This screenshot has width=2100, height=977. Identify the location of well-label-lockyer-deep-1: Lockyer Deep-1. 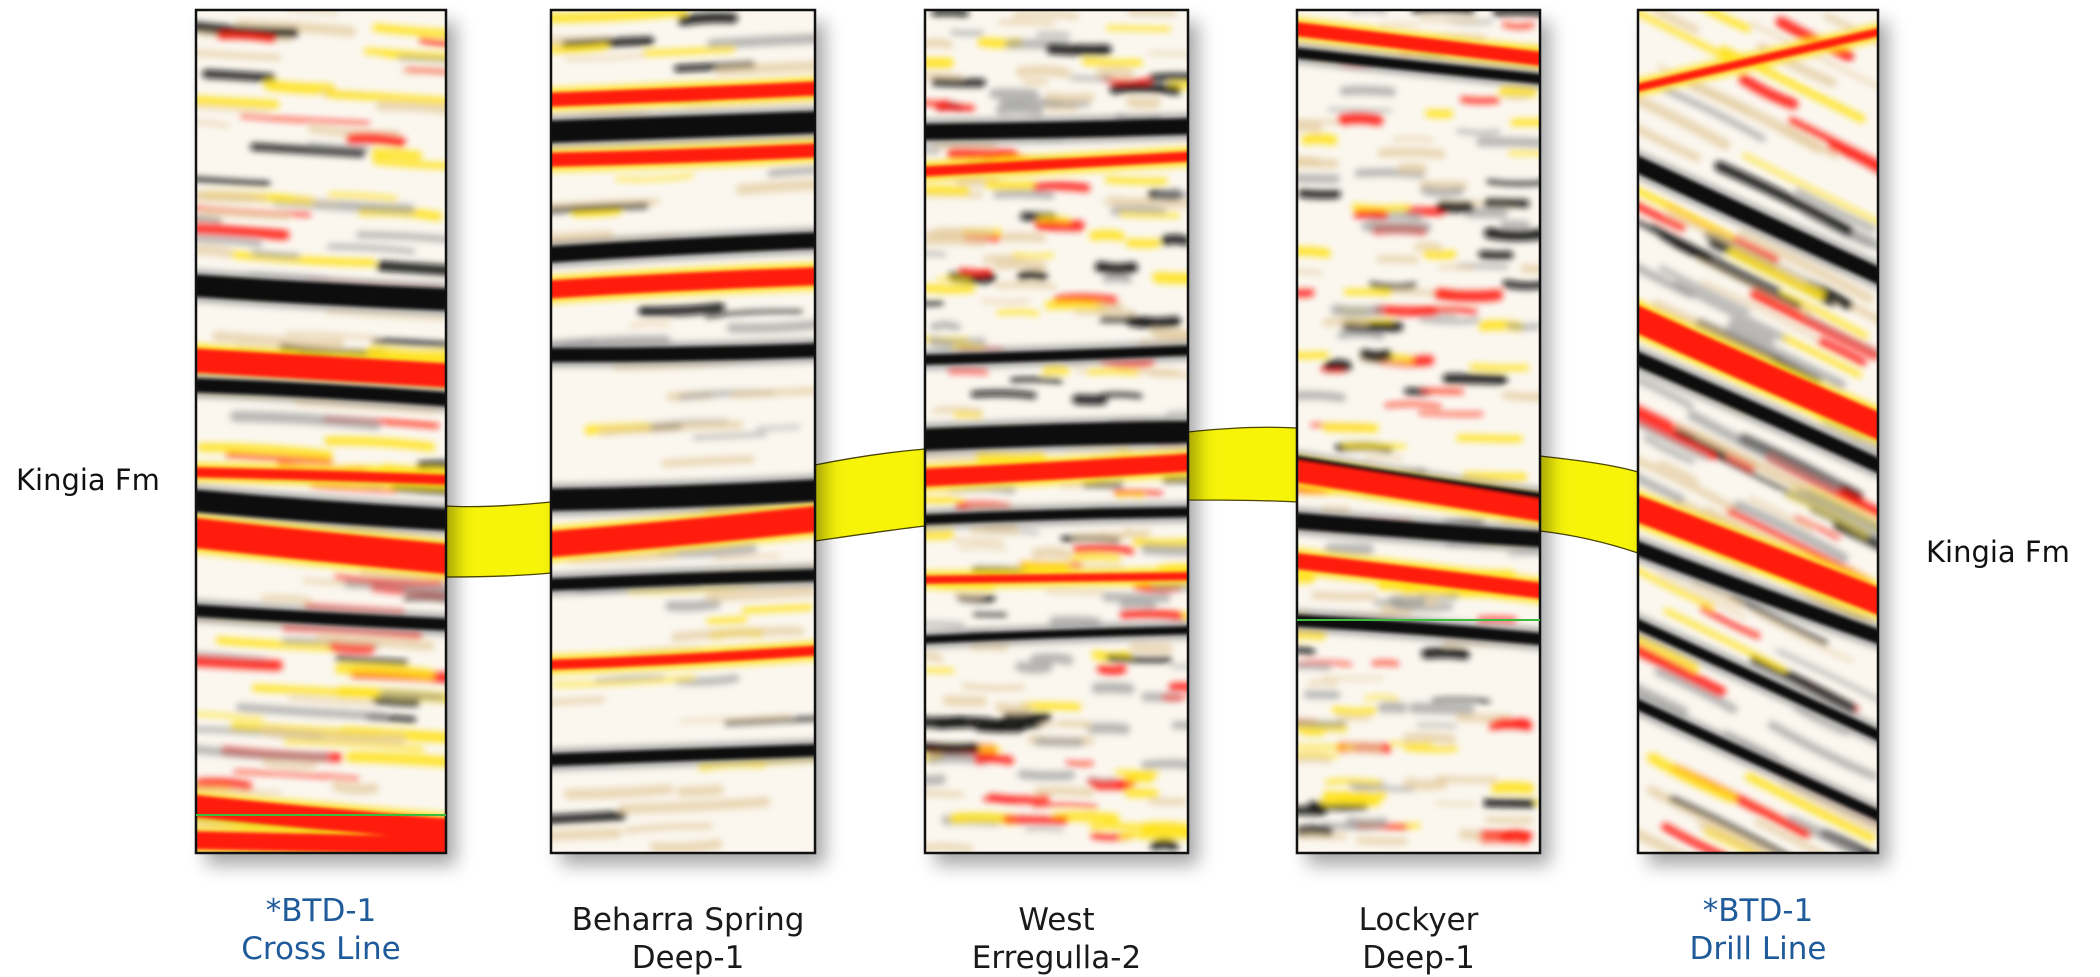
(1418, 939).